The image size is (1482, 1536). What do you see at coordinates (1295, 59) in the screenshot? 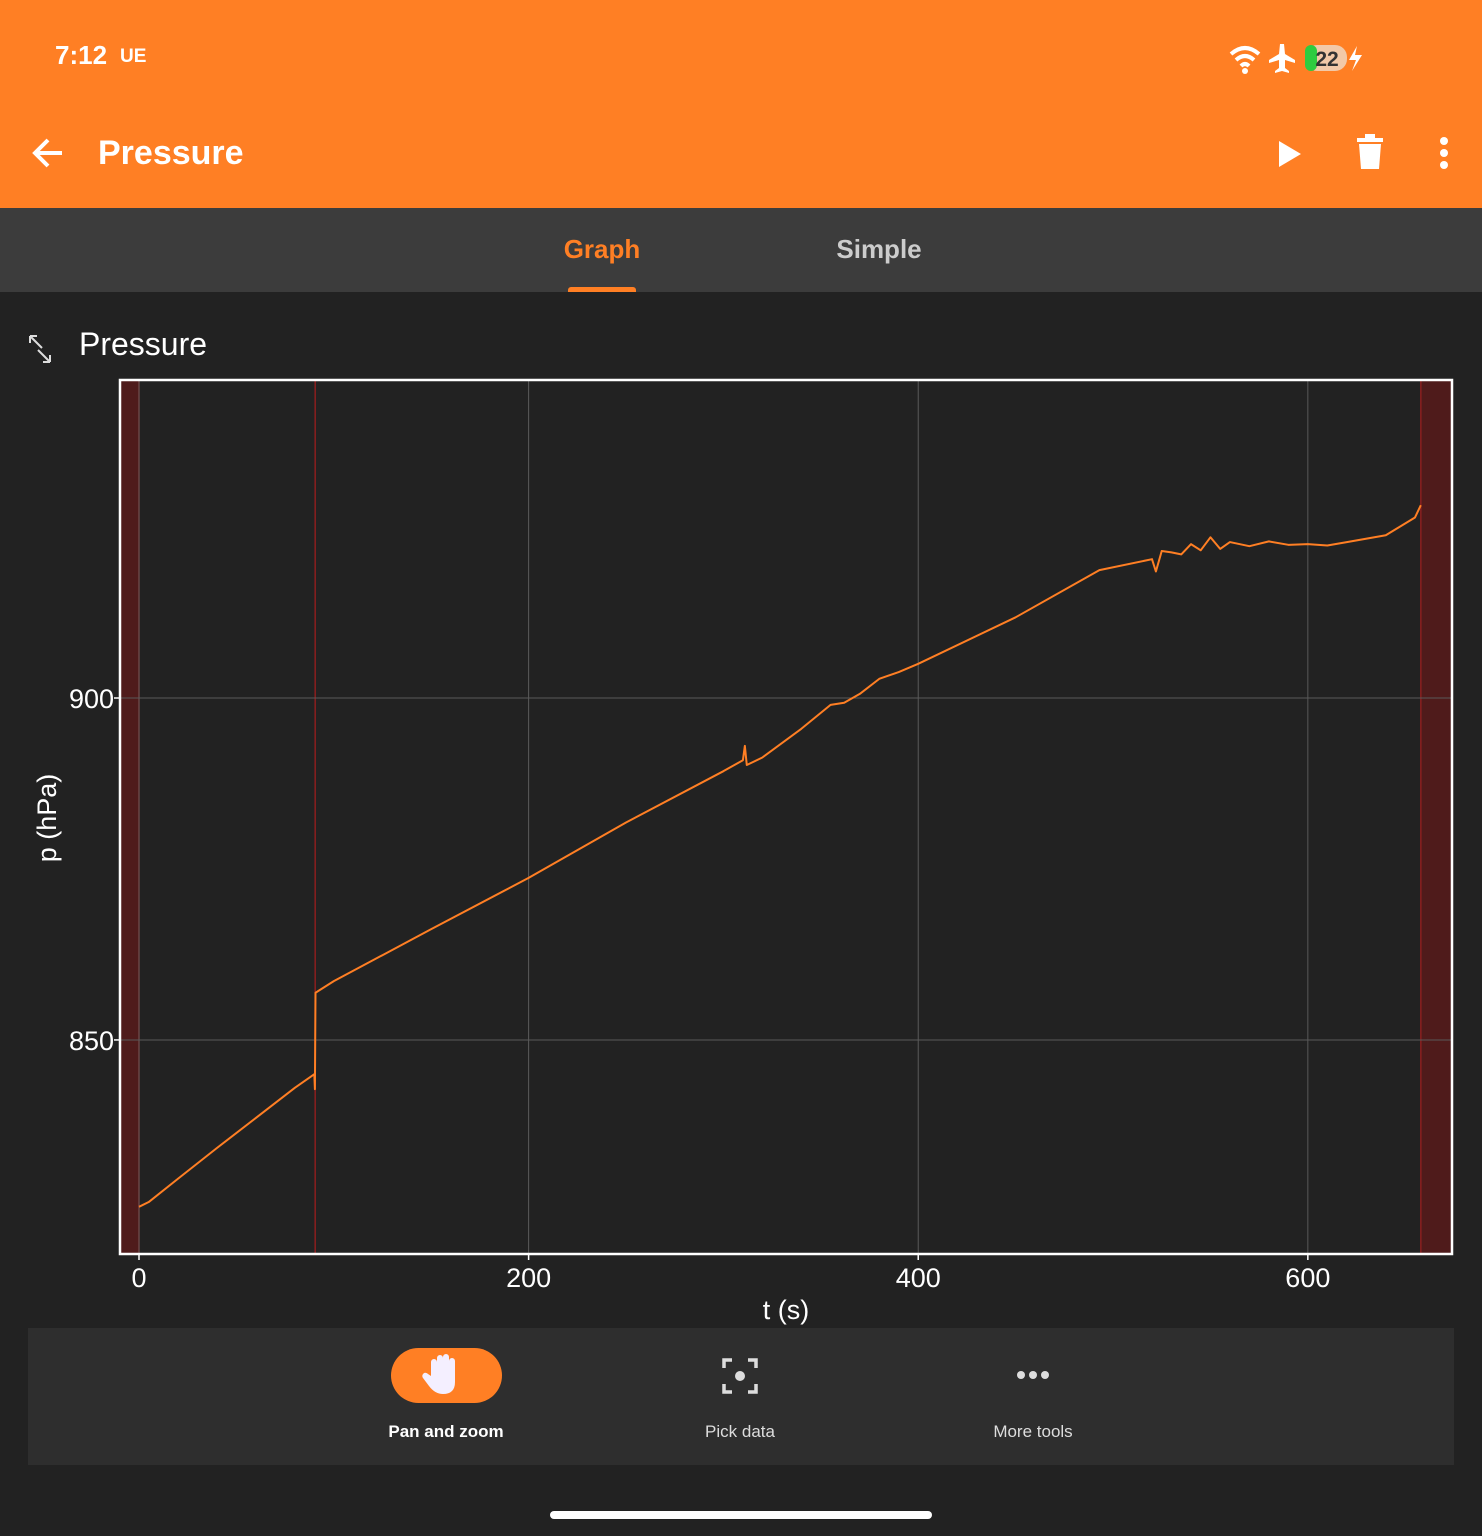
I see `status-icons: 22` at bounding box center [1295, 59].